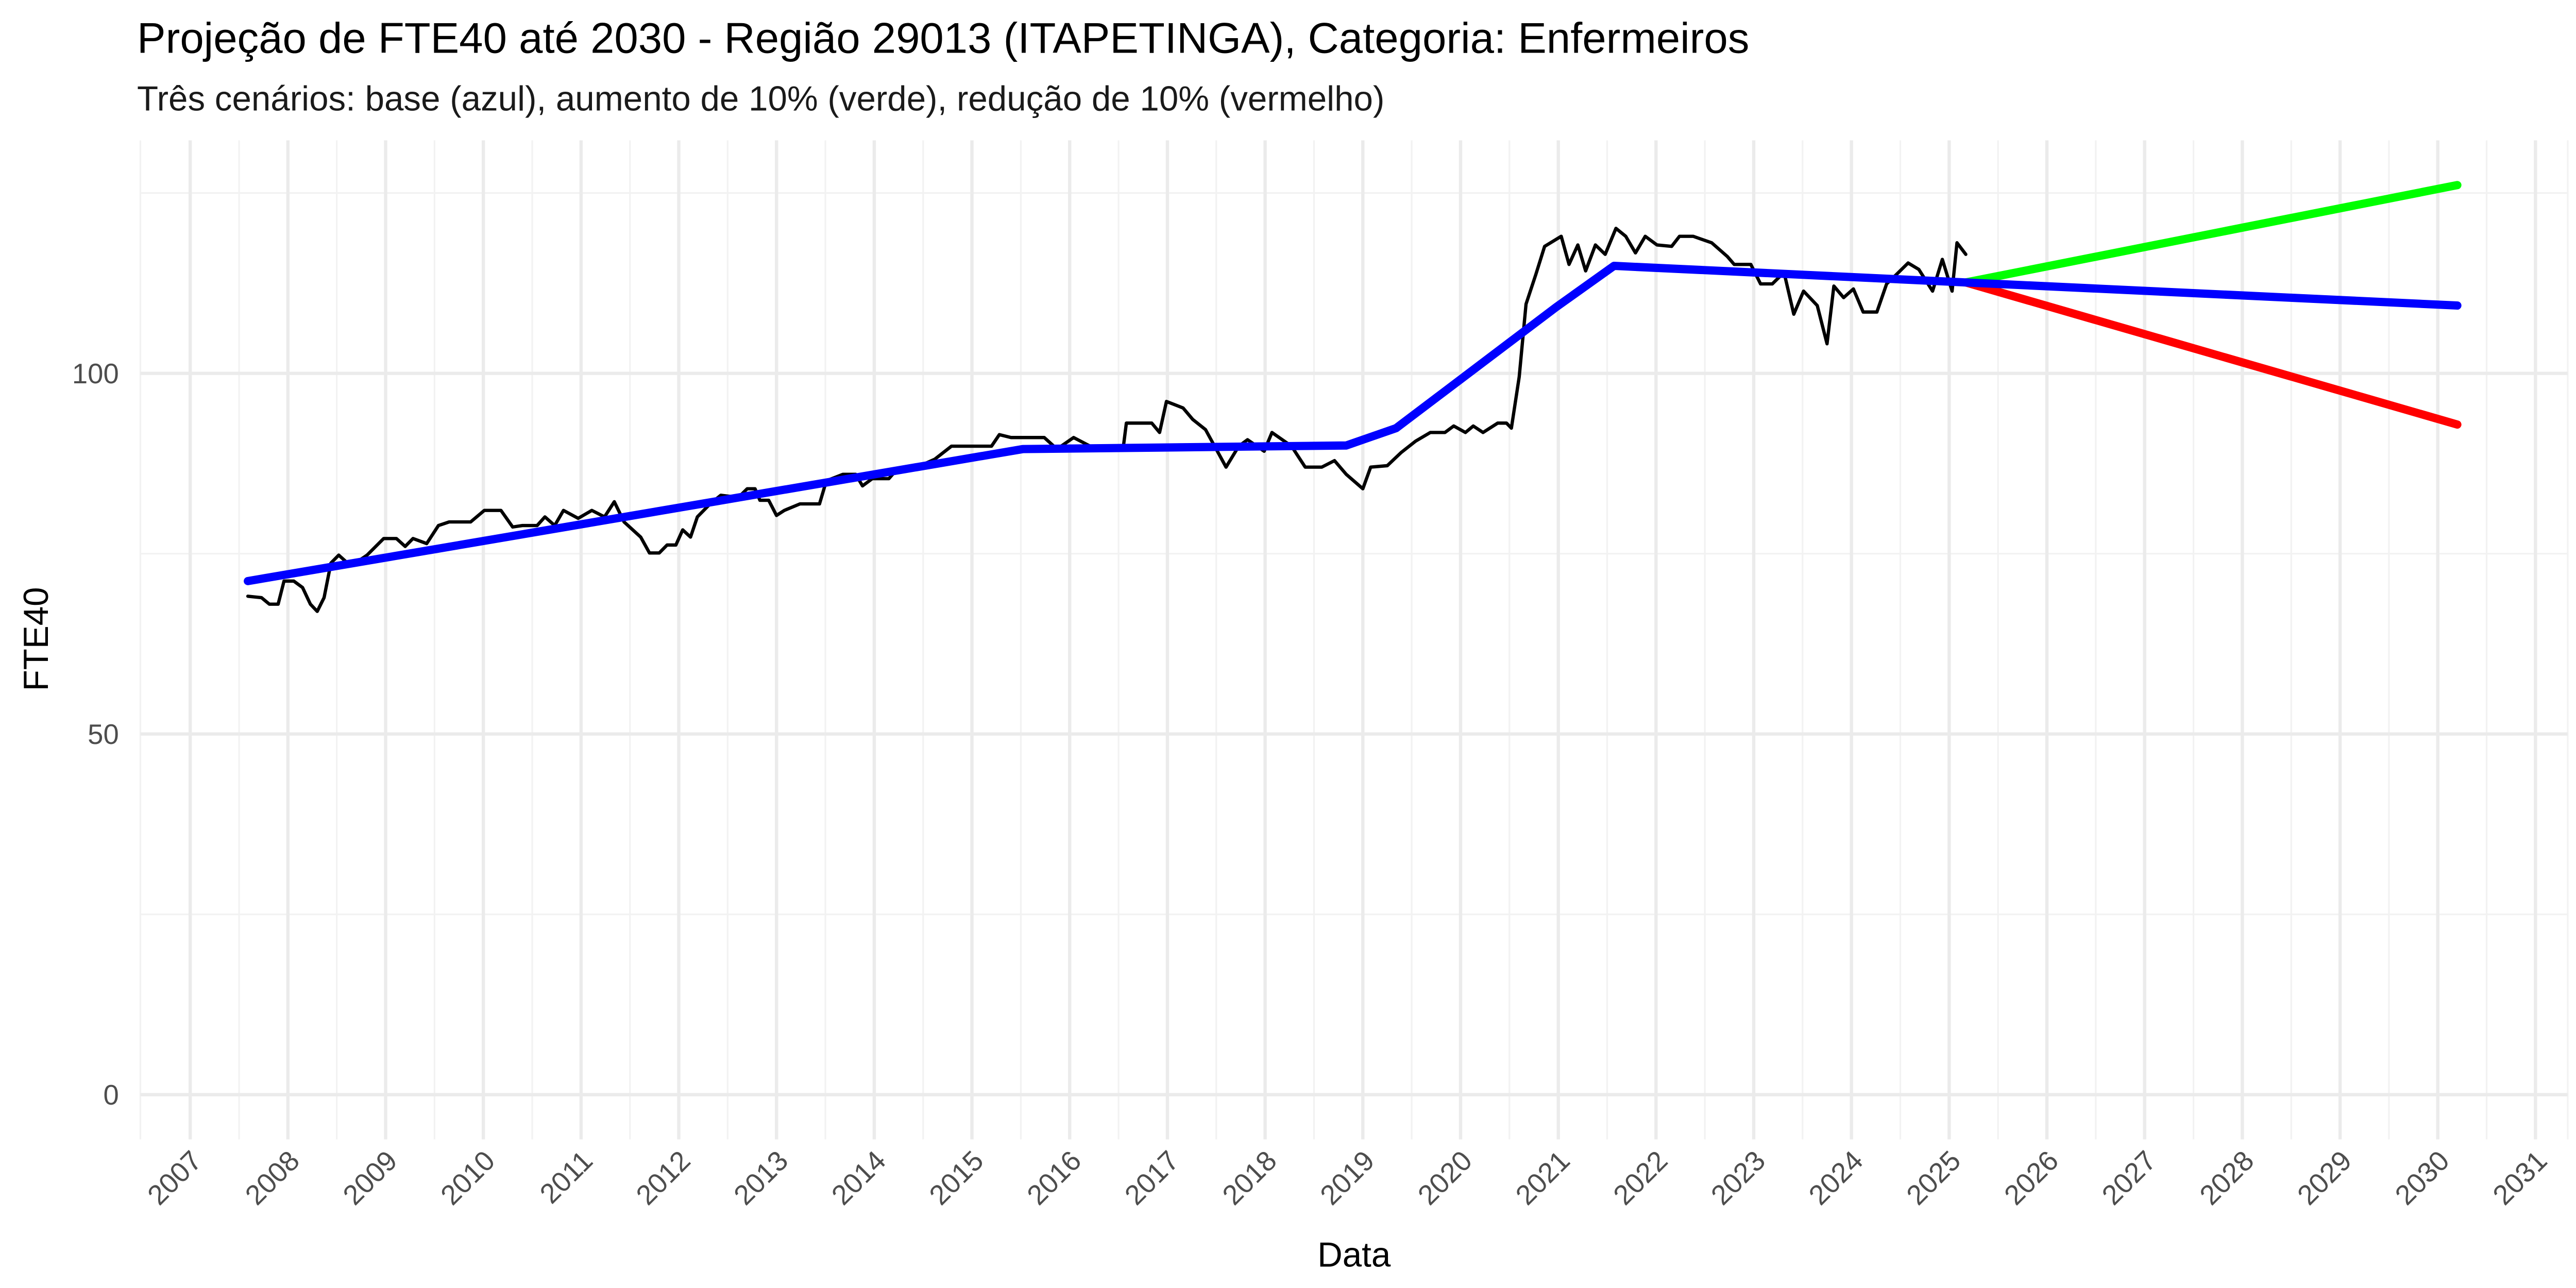 Image resolution: width=2576 pixels, height=1288 pixels. What do you see at coordinates (103, 734) in the screenshot?
I see `y-tick-label: 50` at bounding box center [103, 734].